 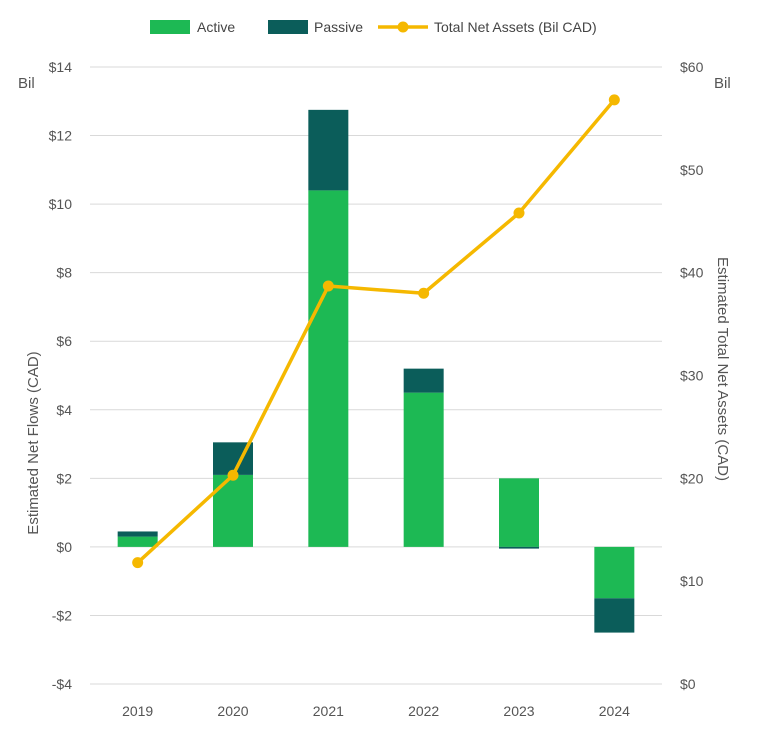 I want to click on x-tick-label: 2022, so click(x=423, y=711).